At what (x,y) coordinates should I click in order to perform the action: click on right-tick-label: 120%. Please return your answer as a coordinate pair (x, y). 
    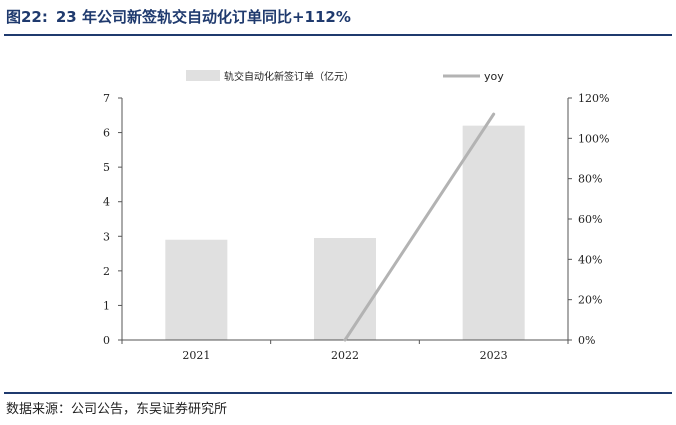
    Looking at the image, I should click on (593, 98).